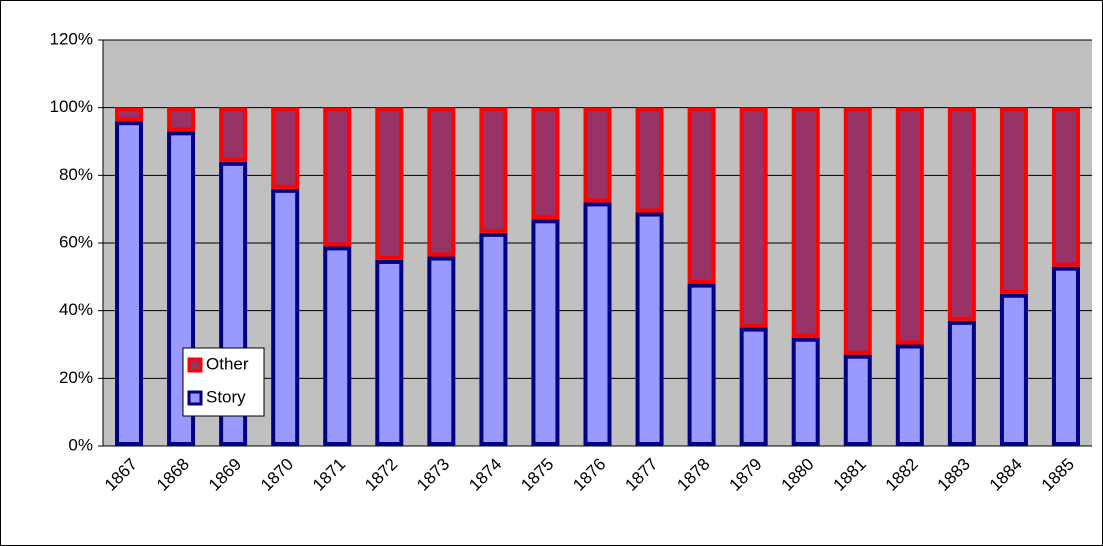  Describe the element at coordinates (80, 444) in the screenshot. I see `y-tick-label: 0%` at that location.